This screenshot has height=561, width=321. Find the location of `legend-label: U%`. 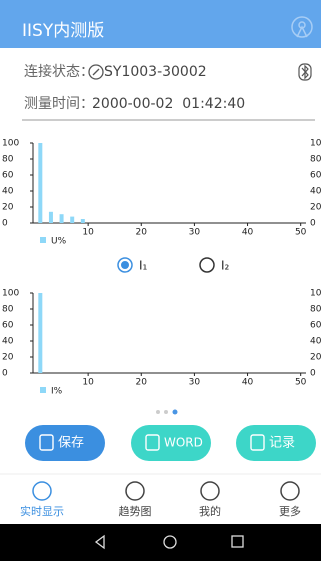

legend-label: U% is located at coordinates (59, 242).